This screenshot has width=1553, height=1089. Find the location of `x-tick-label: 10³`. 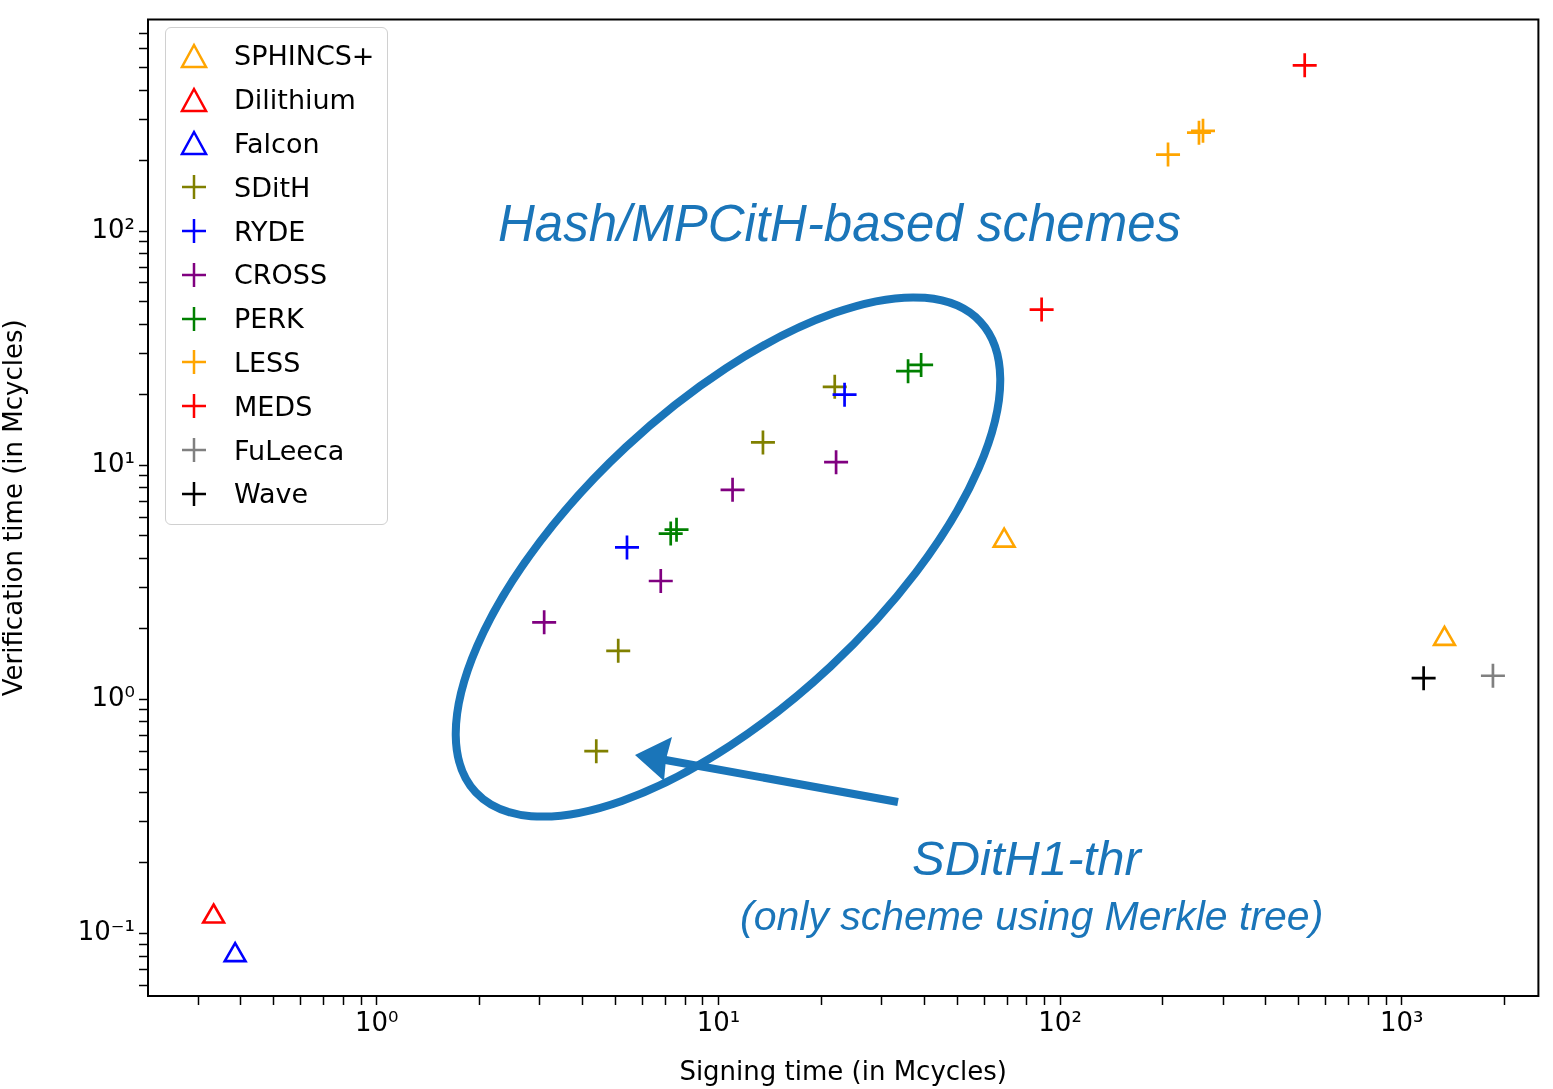

x-tick-label: 10³ is located at coordinates (1401, 1022).